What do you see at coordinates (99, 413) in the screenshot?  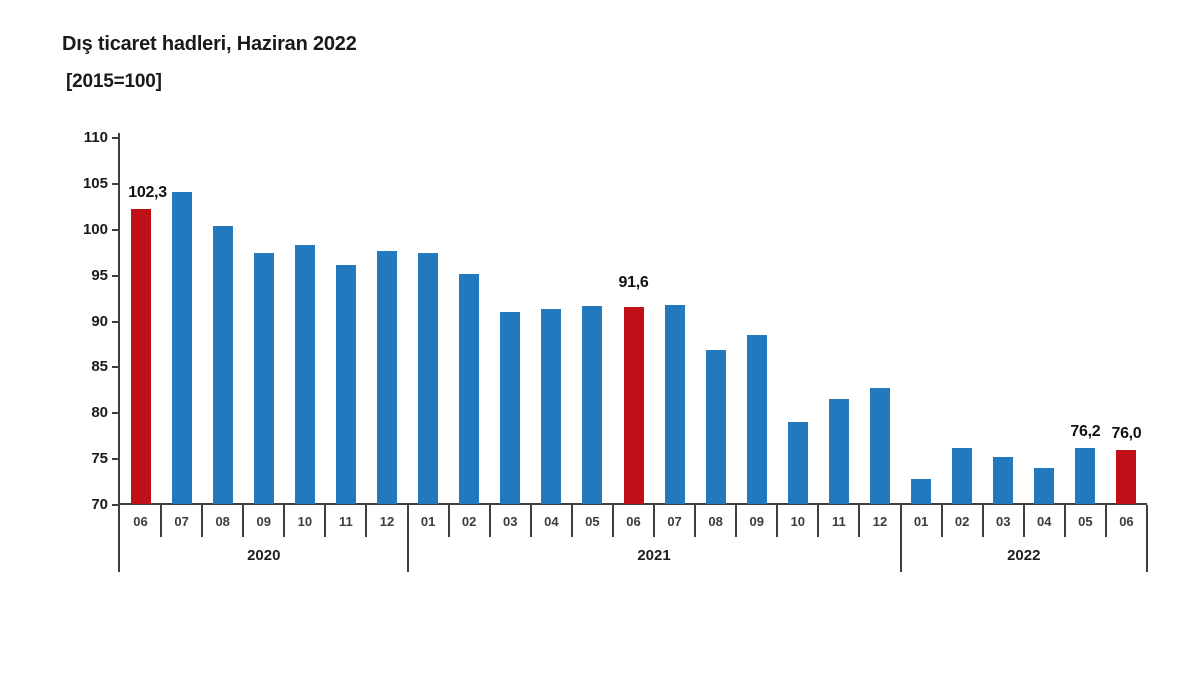 I see `y-axis-tick-label: 80` at bounding box center [99, 413].